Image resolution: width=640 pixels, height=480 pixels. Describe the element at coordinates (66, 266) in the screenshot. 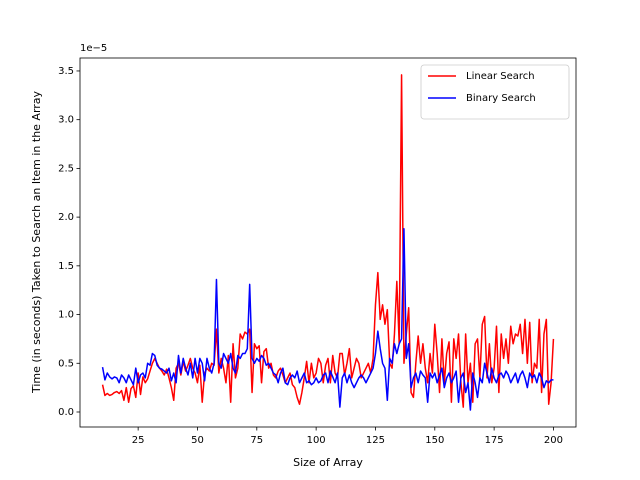

I see `y-tick-label: 1.5` at that location.